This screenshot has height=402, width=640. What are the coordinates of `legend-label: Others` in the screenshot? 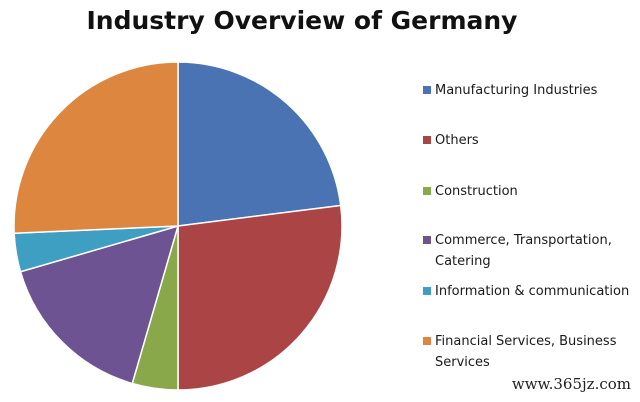 It's located at (457, 140).